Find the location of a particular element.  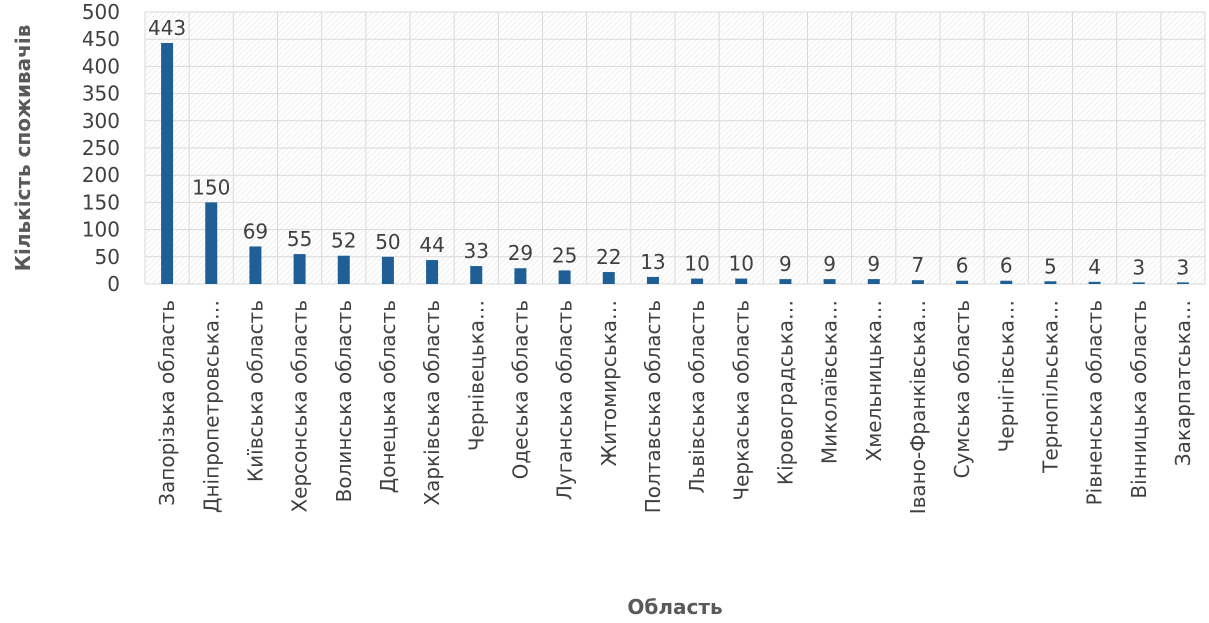

data-label: 29 is located at coordinates (520, 253).